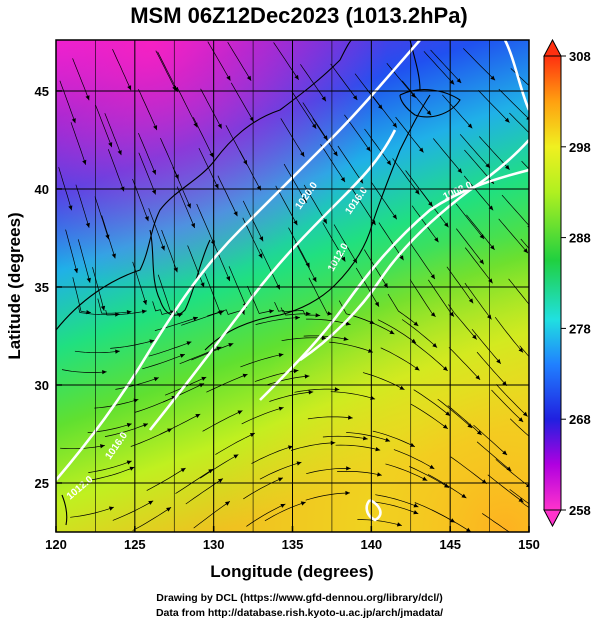 The width and height of the screenshot is (599, 625). I want to click on colorbar: 258 268 278 288 298 308, so click(567, 283).